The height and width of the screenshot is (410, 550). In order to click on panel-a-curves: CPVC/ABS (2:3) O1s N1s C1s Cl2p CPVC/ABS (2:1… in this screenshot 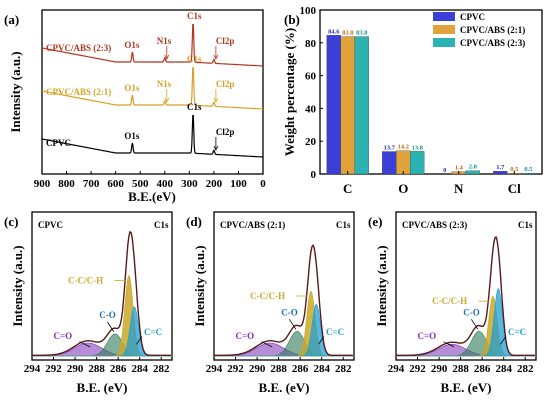, I will do `click(152, 84)`.